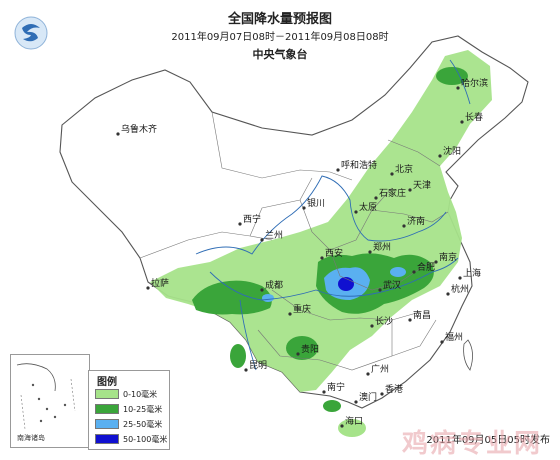 This screenshot has width=560, height=460. I want to click on city-label: 西安, so click(334, 253).